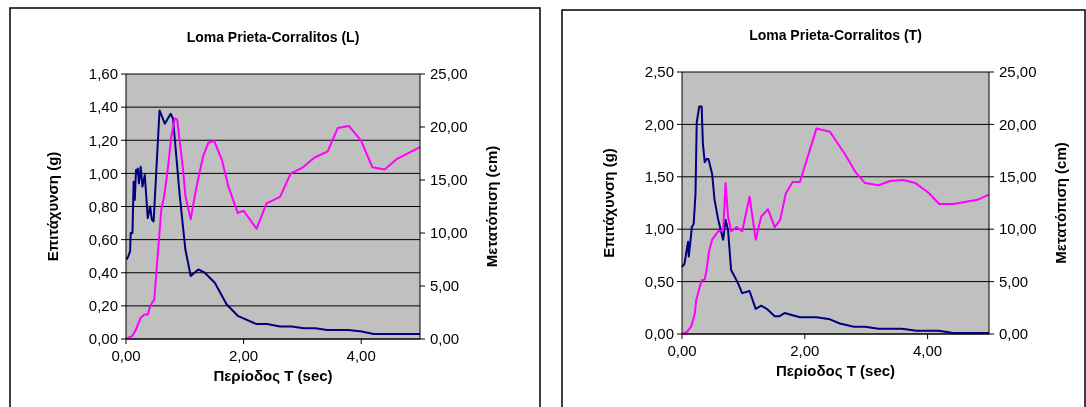  What do you see at coordinates (103, 239) in the screenshot?
I see `y-tick-label: 0,60` at bounding box center [103, 239].